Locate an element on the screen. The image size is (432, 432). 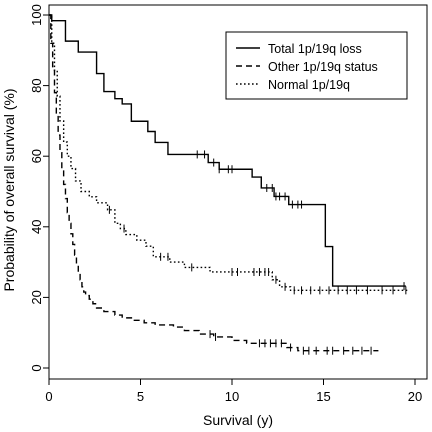
y-axis: 0 20 40 60 80 100 is located at coordinates (39, 188).